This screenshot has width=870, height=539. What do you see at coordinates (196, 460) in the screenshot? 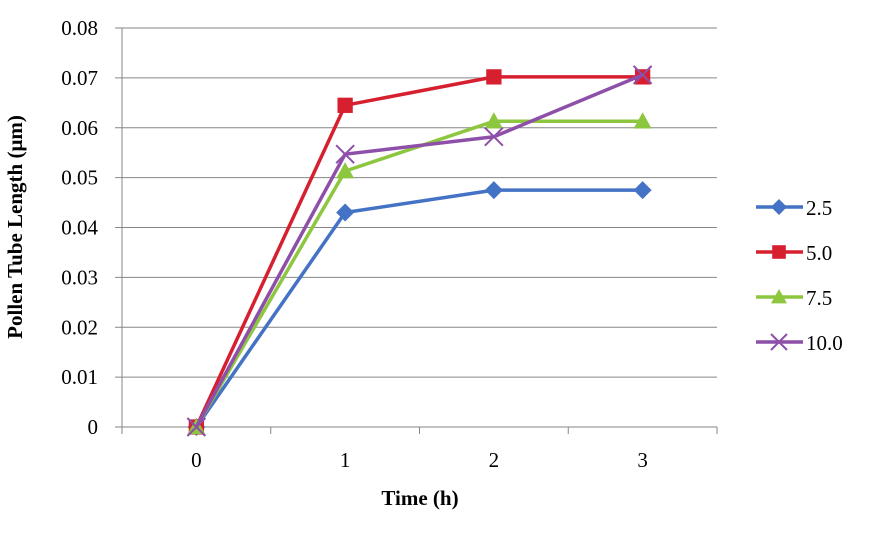
I see `x-tick-label: 0` at bounding box center [196, 460].